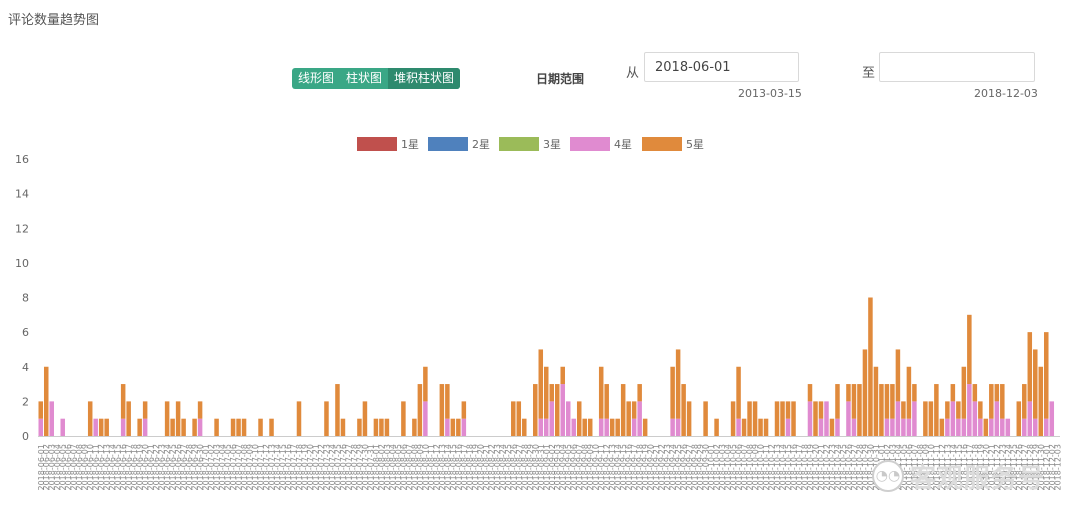 The image size is (1080, 524). Describe the element at coordinates (651, 467) in the screenshot. I see `x-tick-label: 2018-09-20` at that location.